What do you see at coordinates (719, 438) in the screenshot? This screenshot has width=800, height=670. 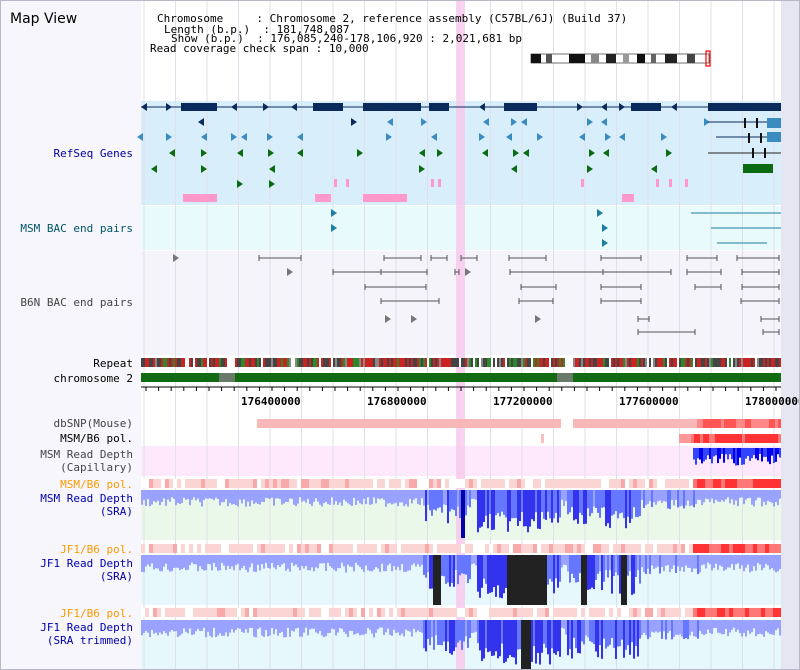 I see `pol-mark` at bounding box center [719, 438].